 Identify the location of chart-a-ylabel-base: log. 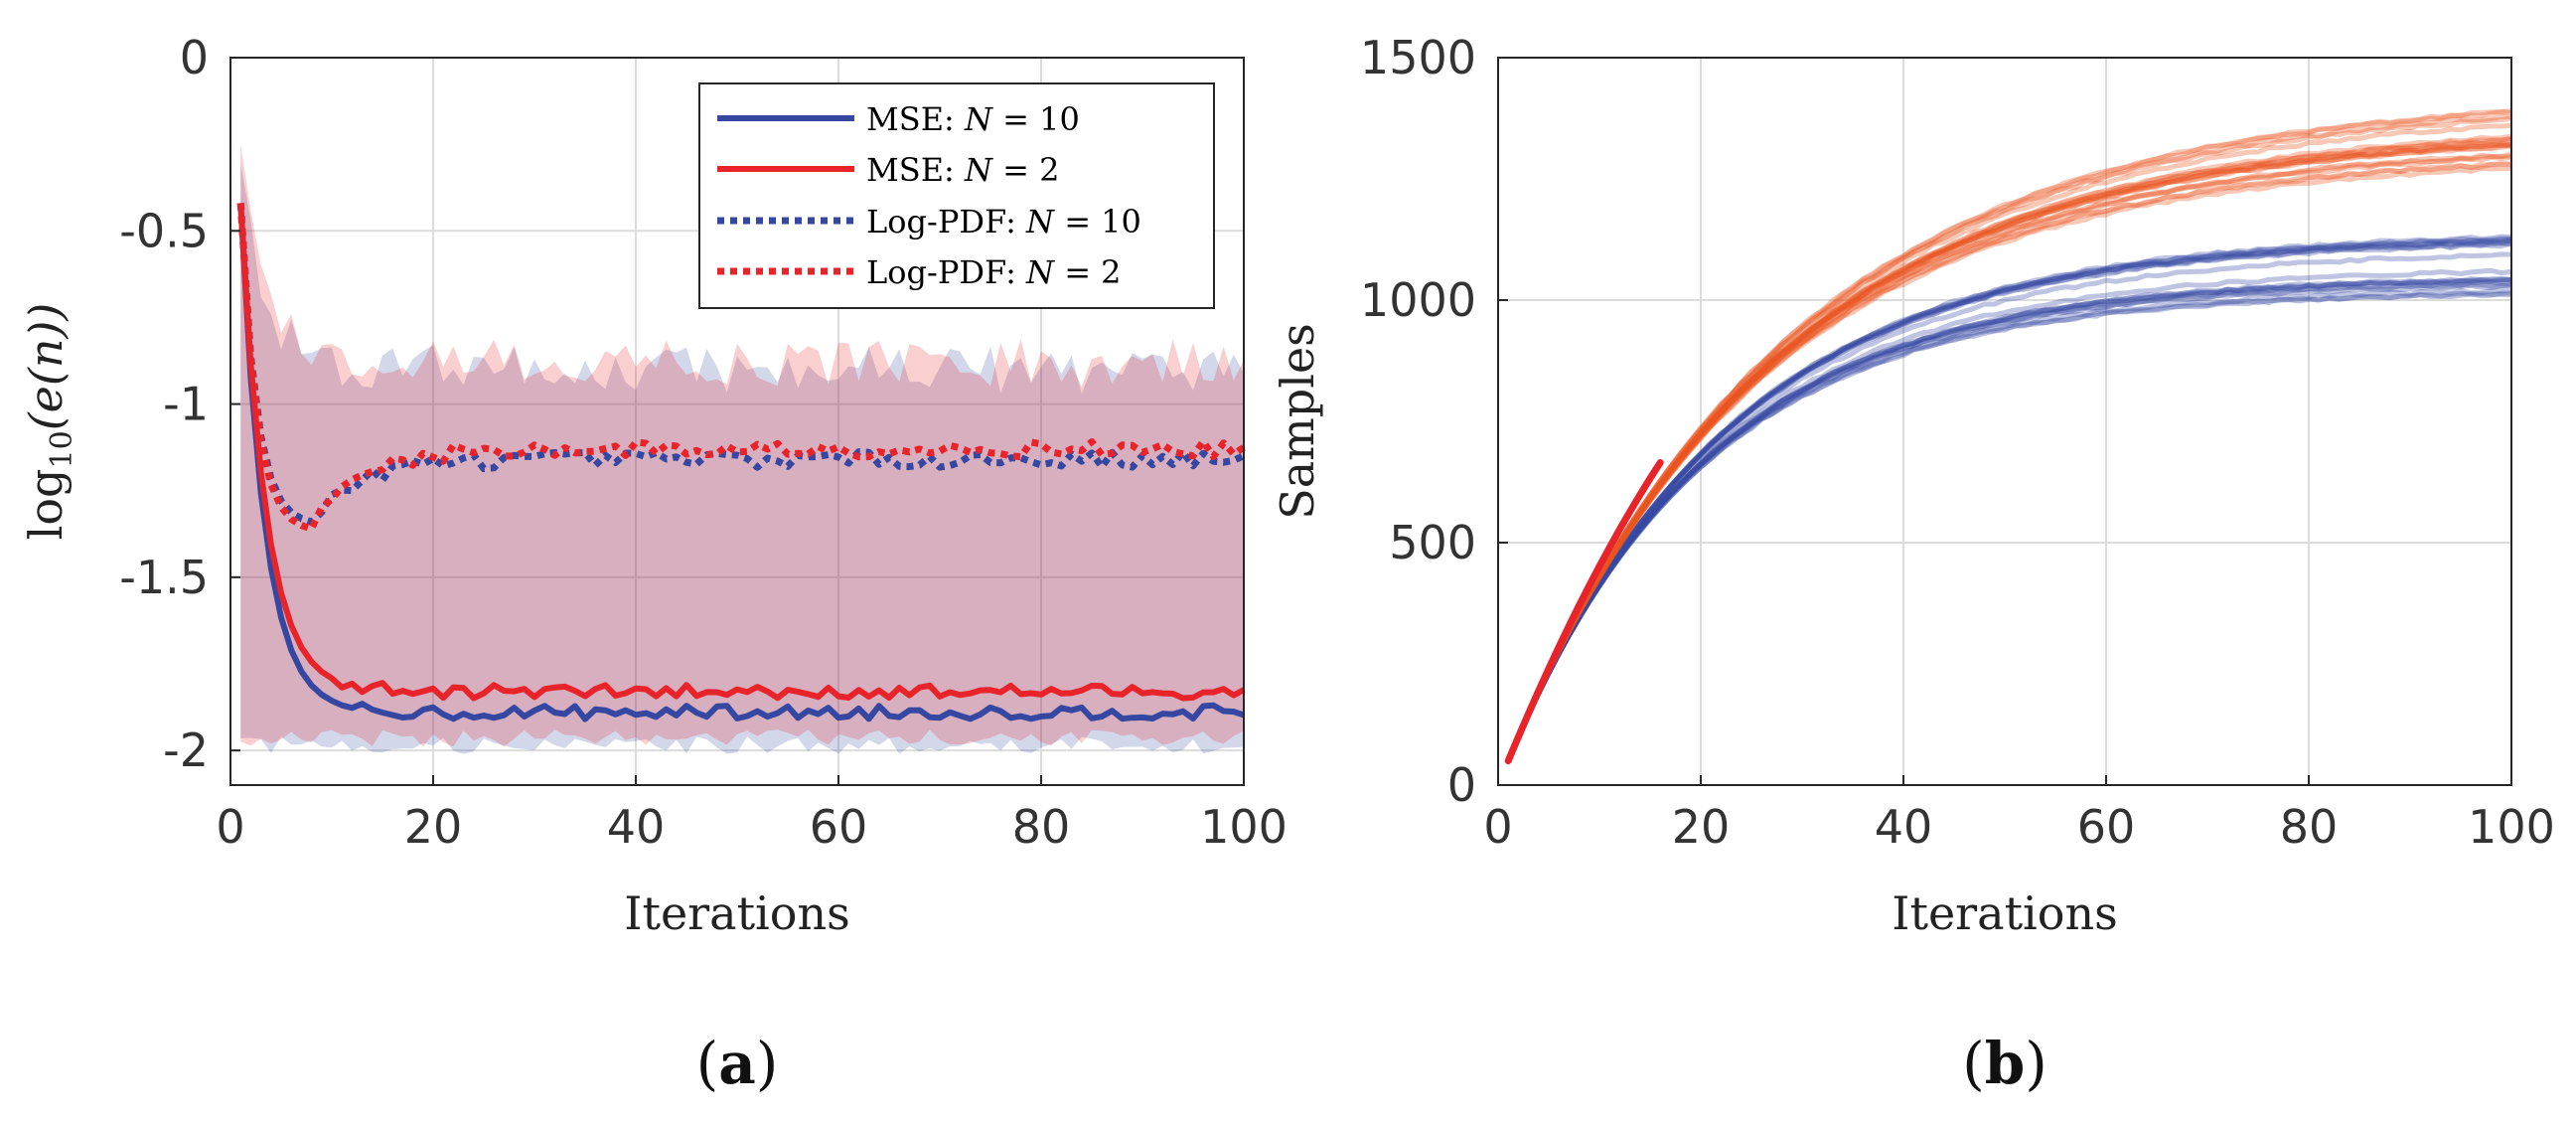
(46, 504).